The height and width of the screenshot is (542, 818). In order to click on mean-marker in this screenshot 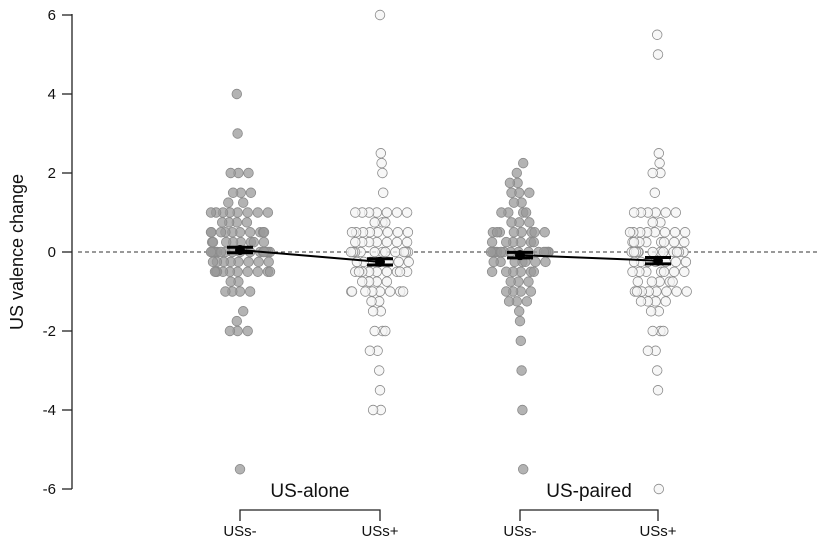, I will do `click(658, 260)`.